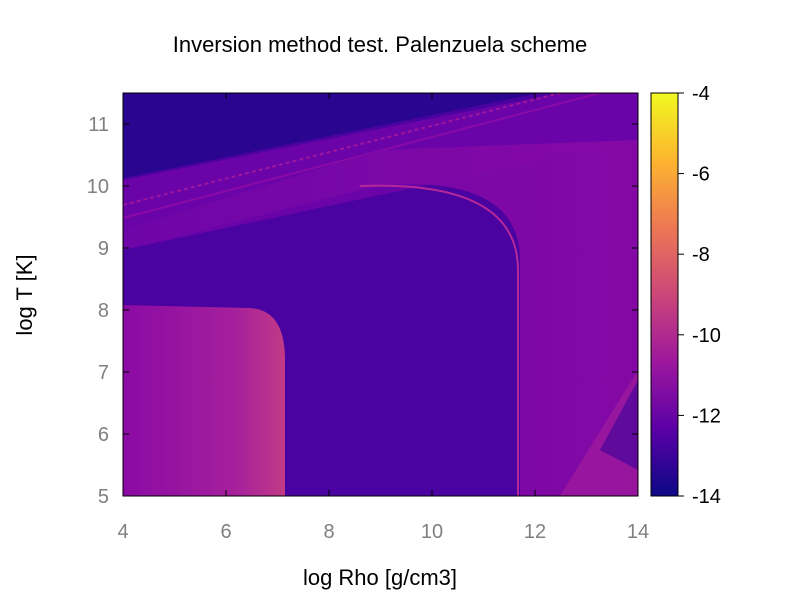 The height and width of the screenshot is (600, 800). What do you see at coordinates (98, 125) in the screenshot?
I see `y-tick-label: 11` at bounding box center [98, 125].